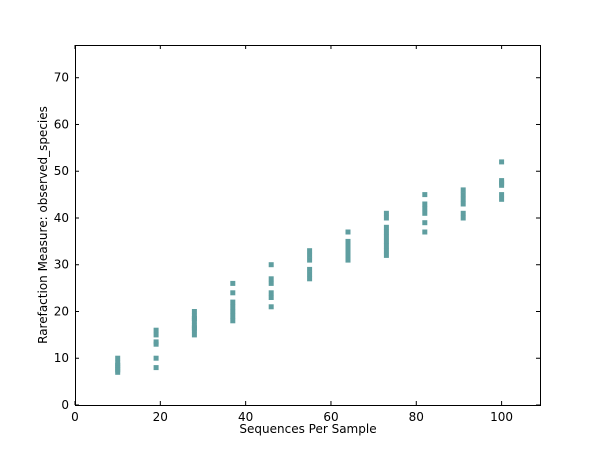  I want to click on y-tick-label: 30, so click(61, 265).